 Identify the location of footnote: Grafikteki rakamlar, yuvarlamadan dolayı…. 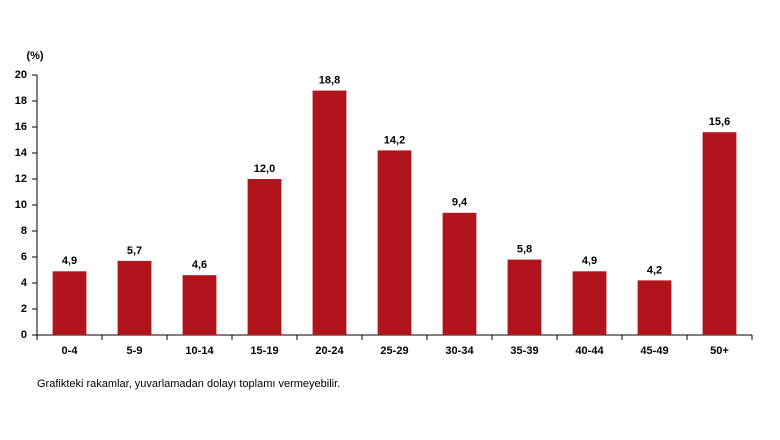
(188, 384).